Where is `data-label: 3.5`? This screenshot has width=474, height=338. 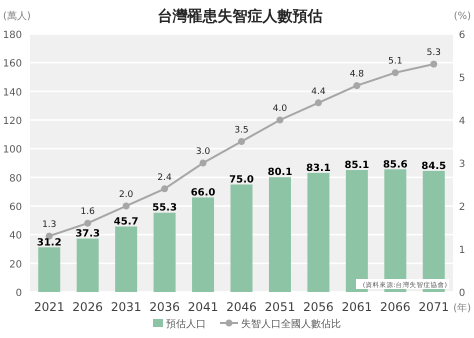
data-label: 3.5 is located at coordinates (241, 131).